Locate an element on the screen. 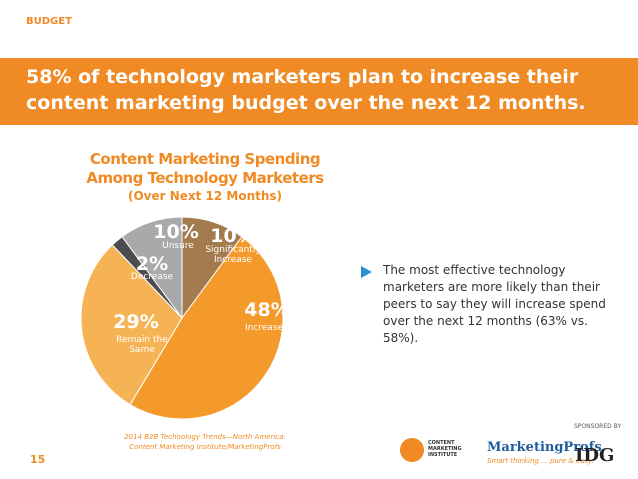 This screenshot has width=638, height=479. category-label: Unsure is located at coordinates (178, 246).